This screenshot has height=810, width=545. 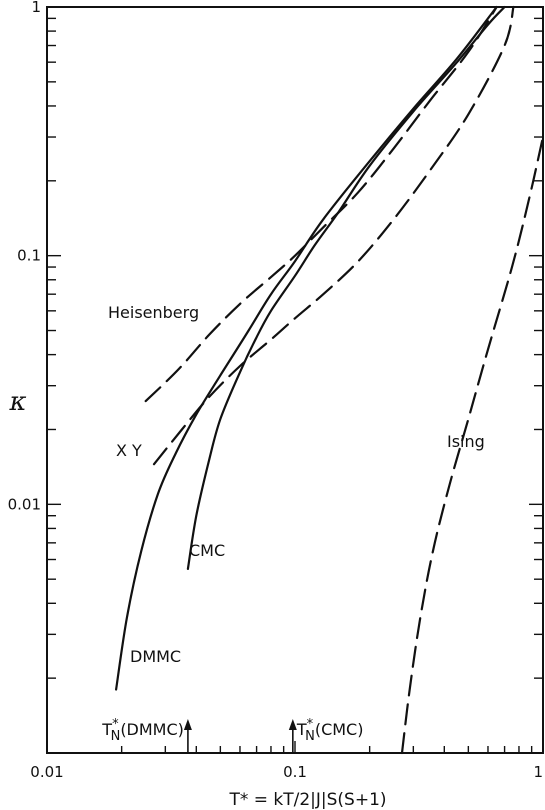 I want to click on x-axis-label: T* = kT/2|J|S(S+1), so click(x=307, y=800).